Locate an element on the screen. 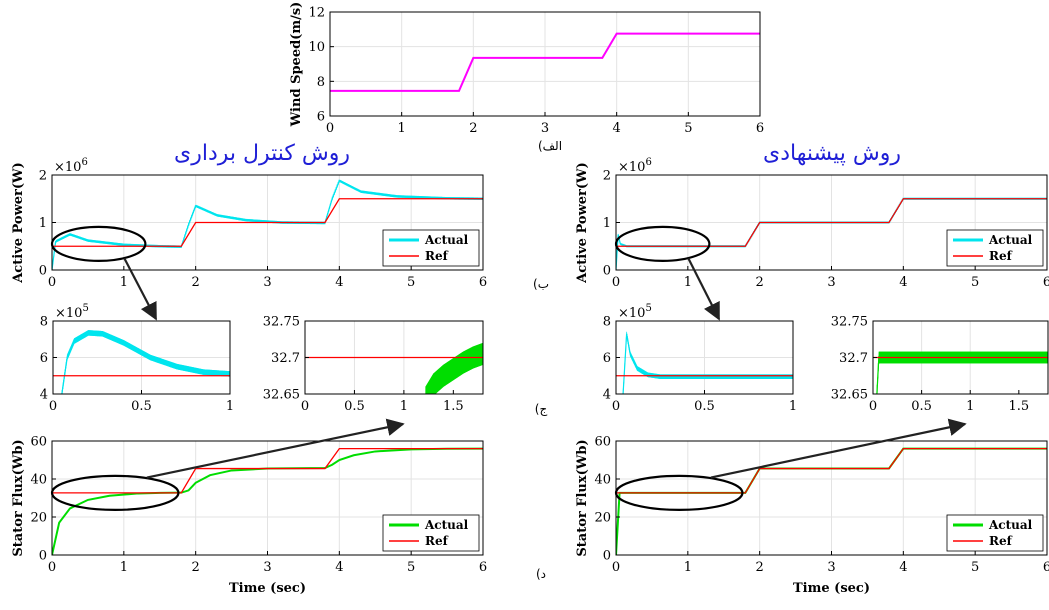 Image resolution: width=1049 pixels, height=610 pixels. chart-zoom_flux_proposed: 0 0.5 1 1.5 32.65 32.7 32.75 is located at coordinates (940, 364).